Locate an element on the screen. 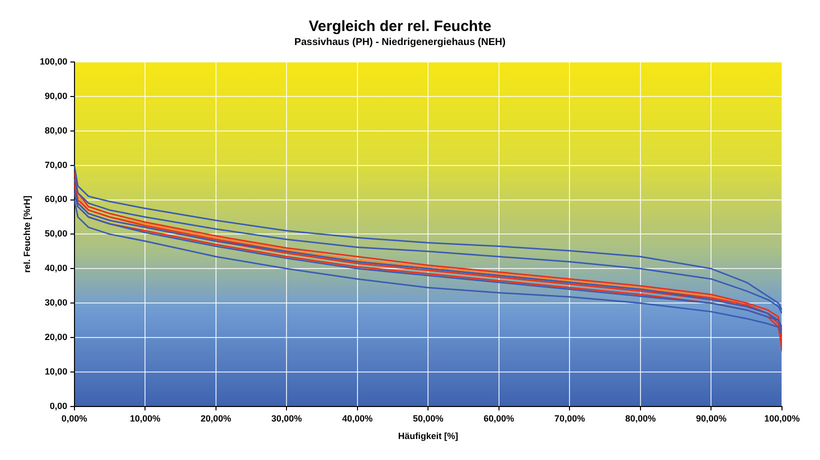 This screenshot has width=820, height=460. x-tick-label: 70,00% is located at coordinates (569, 418).